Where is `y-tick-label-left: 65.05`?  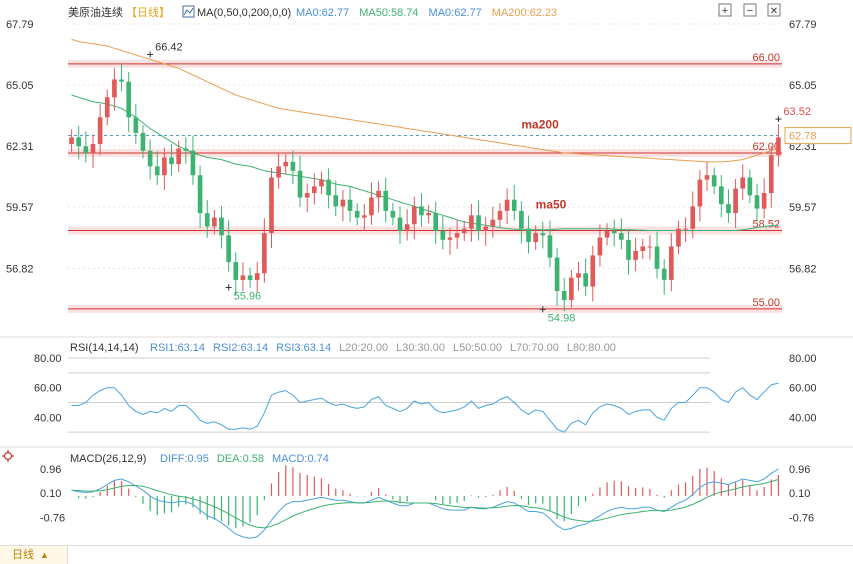 y-tick-label-left: 65.05 is located at coordinates (20, 86).